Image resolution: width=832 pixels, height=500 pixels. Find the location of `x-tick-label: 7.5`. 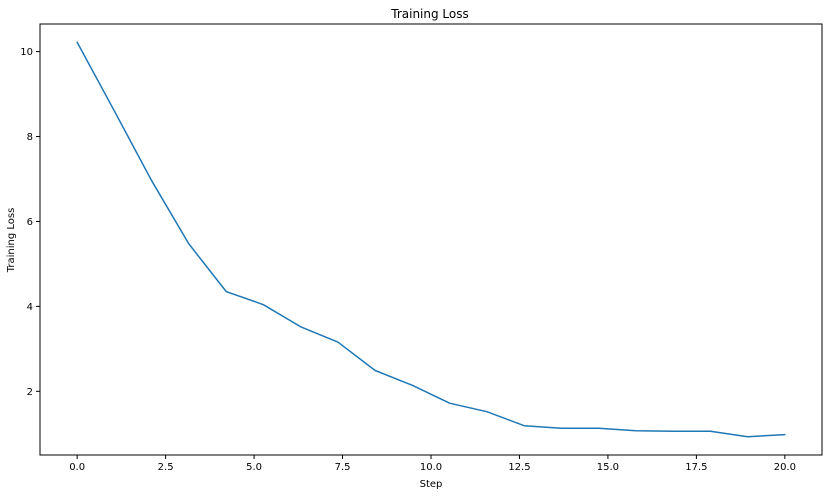

x-tick-label: 7.5 is located at coordinates (343, 467).